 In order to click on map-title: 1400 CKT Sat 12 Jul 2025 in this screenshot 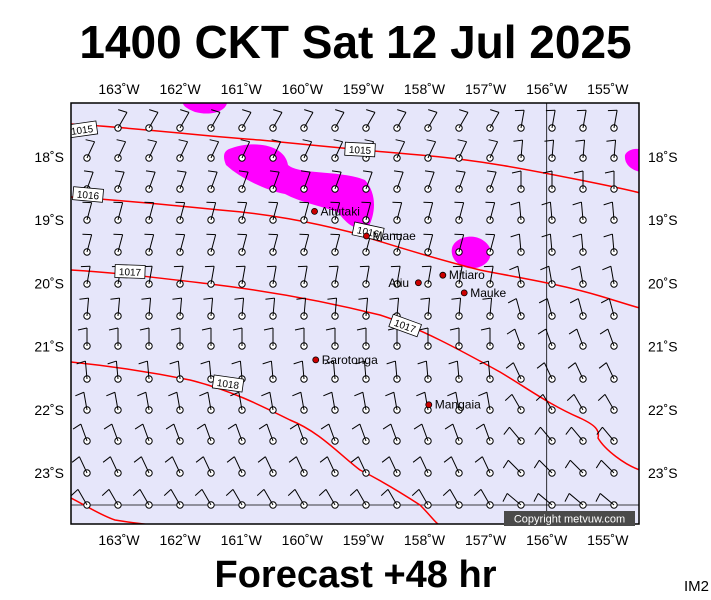, I will do `click(355, 42)`.